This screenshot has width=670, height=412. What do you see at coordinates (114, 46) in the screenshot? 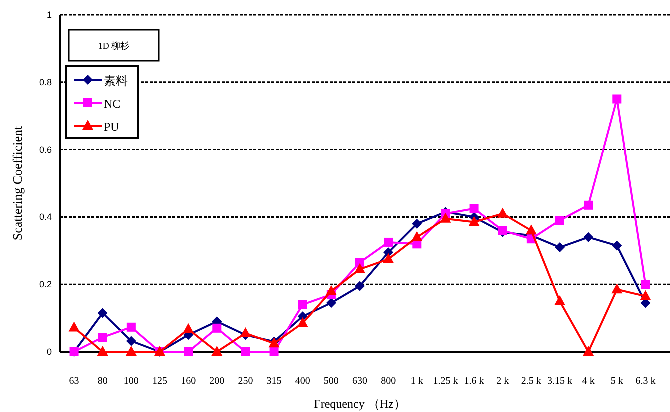
I see `text: 1D 柳杉` at bounding box center [114, 46].